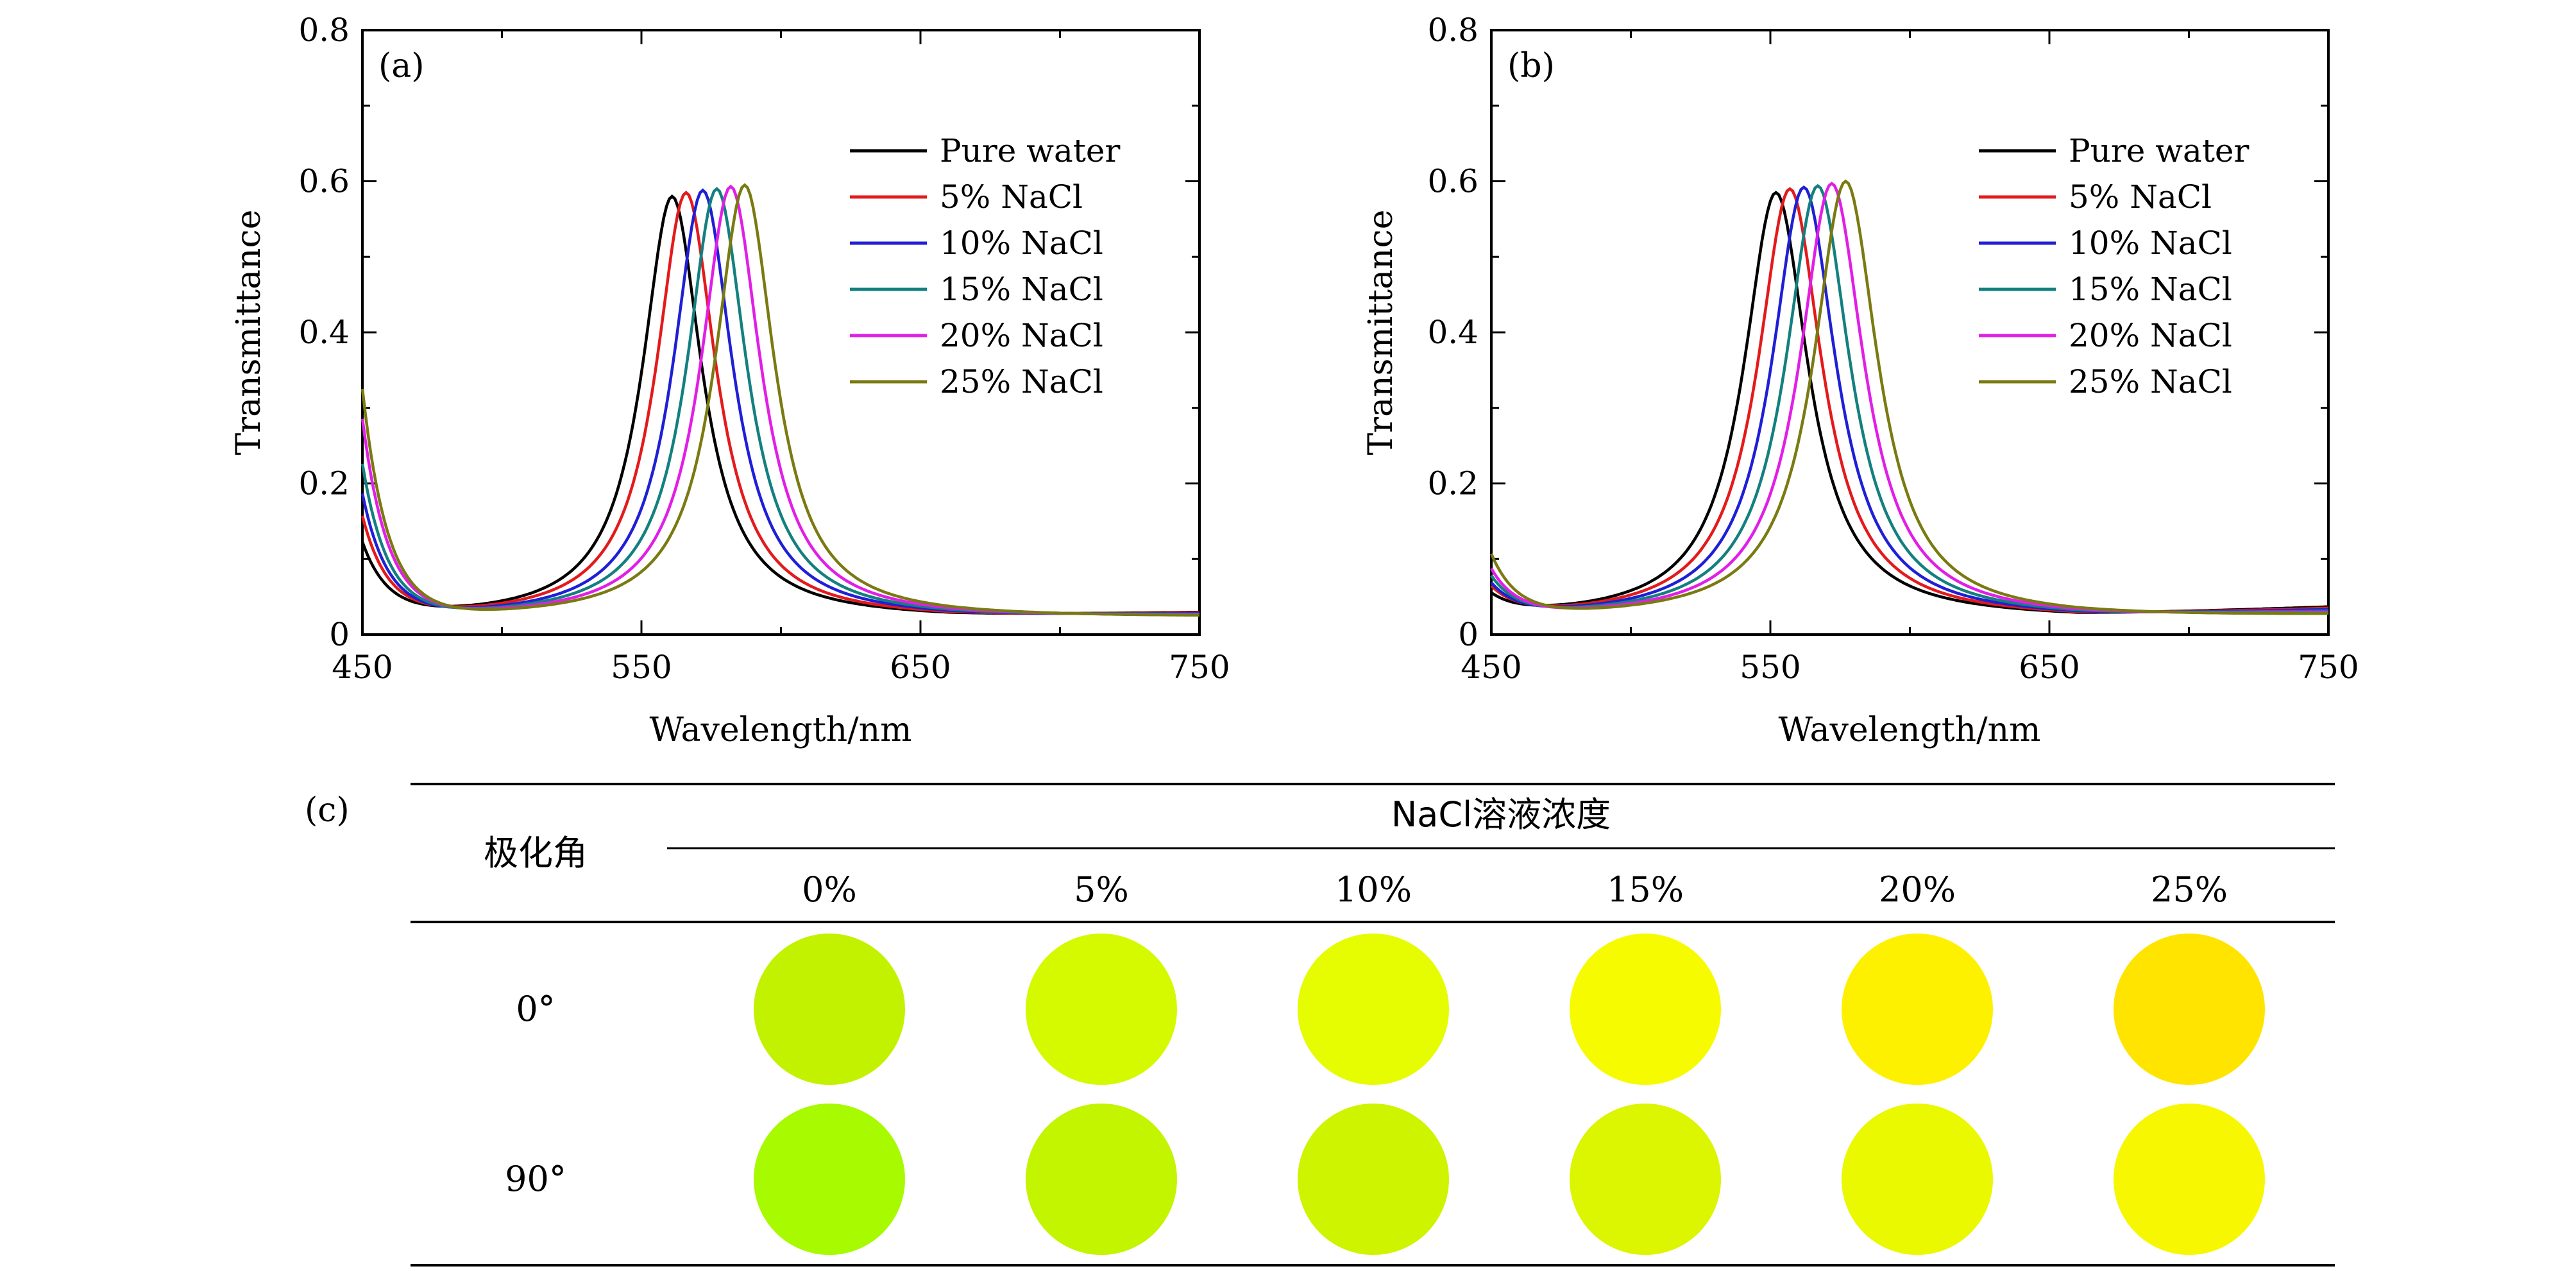 This screenshot has width=2576, height=1271. I want to click on panel-a-legend-entry: 15% NaCl, so click(1021, 289).